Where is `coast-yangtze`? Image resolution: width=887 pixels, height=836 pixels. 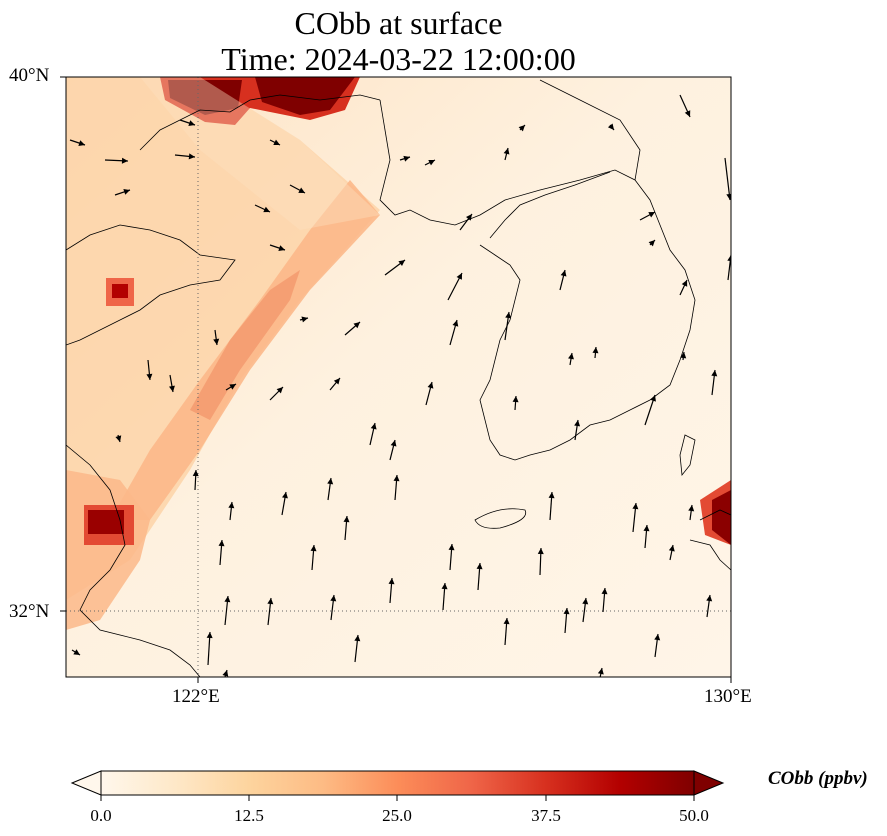
coast-yangtze is located at coordinates (133, 560).